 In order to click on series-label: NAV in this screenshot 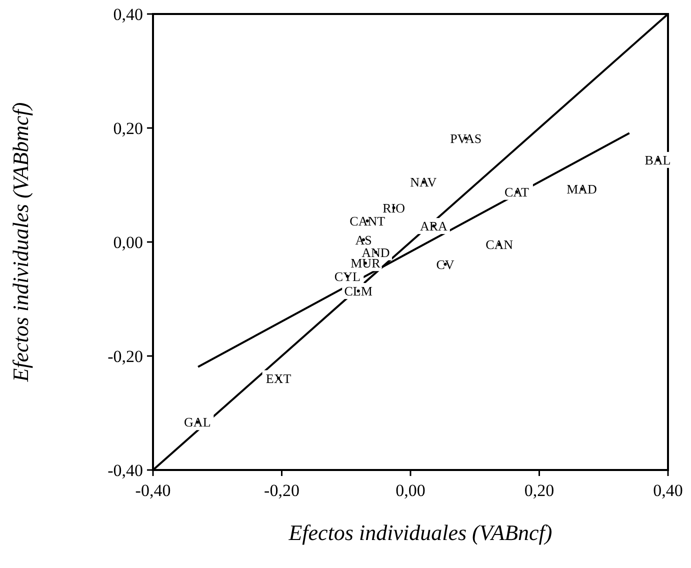, I will do `click(424, 182)`.